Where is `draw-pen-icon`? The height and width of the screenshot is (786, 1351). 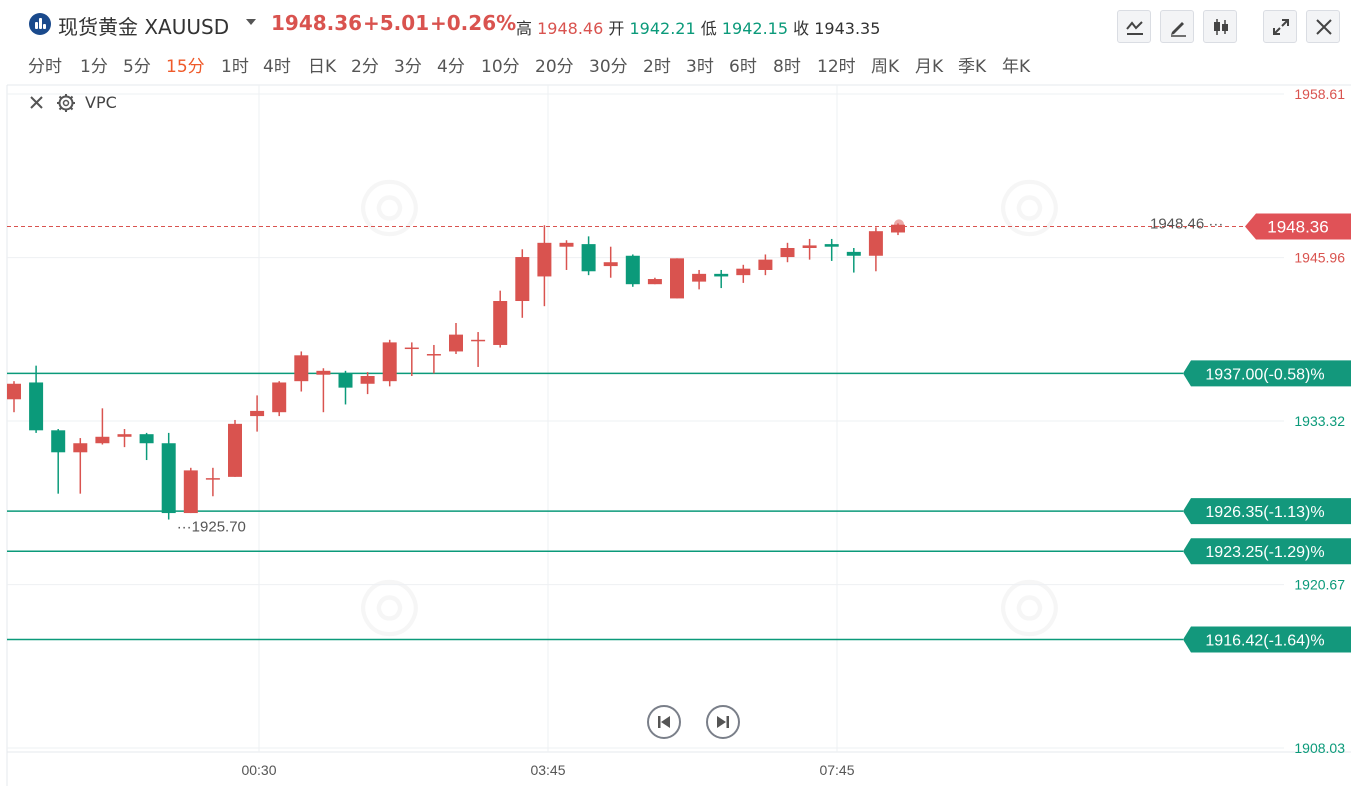
draw-pen-icon is located at coordinates (1178, 29).